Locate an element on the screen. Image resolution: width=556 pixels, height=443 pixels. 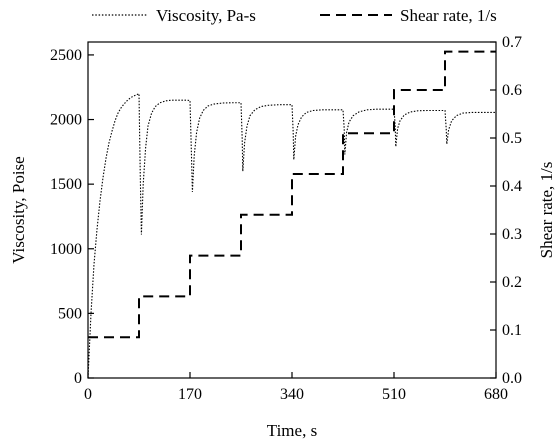
y-left-tick-label: 2500 is located at coordinates (66, 55).